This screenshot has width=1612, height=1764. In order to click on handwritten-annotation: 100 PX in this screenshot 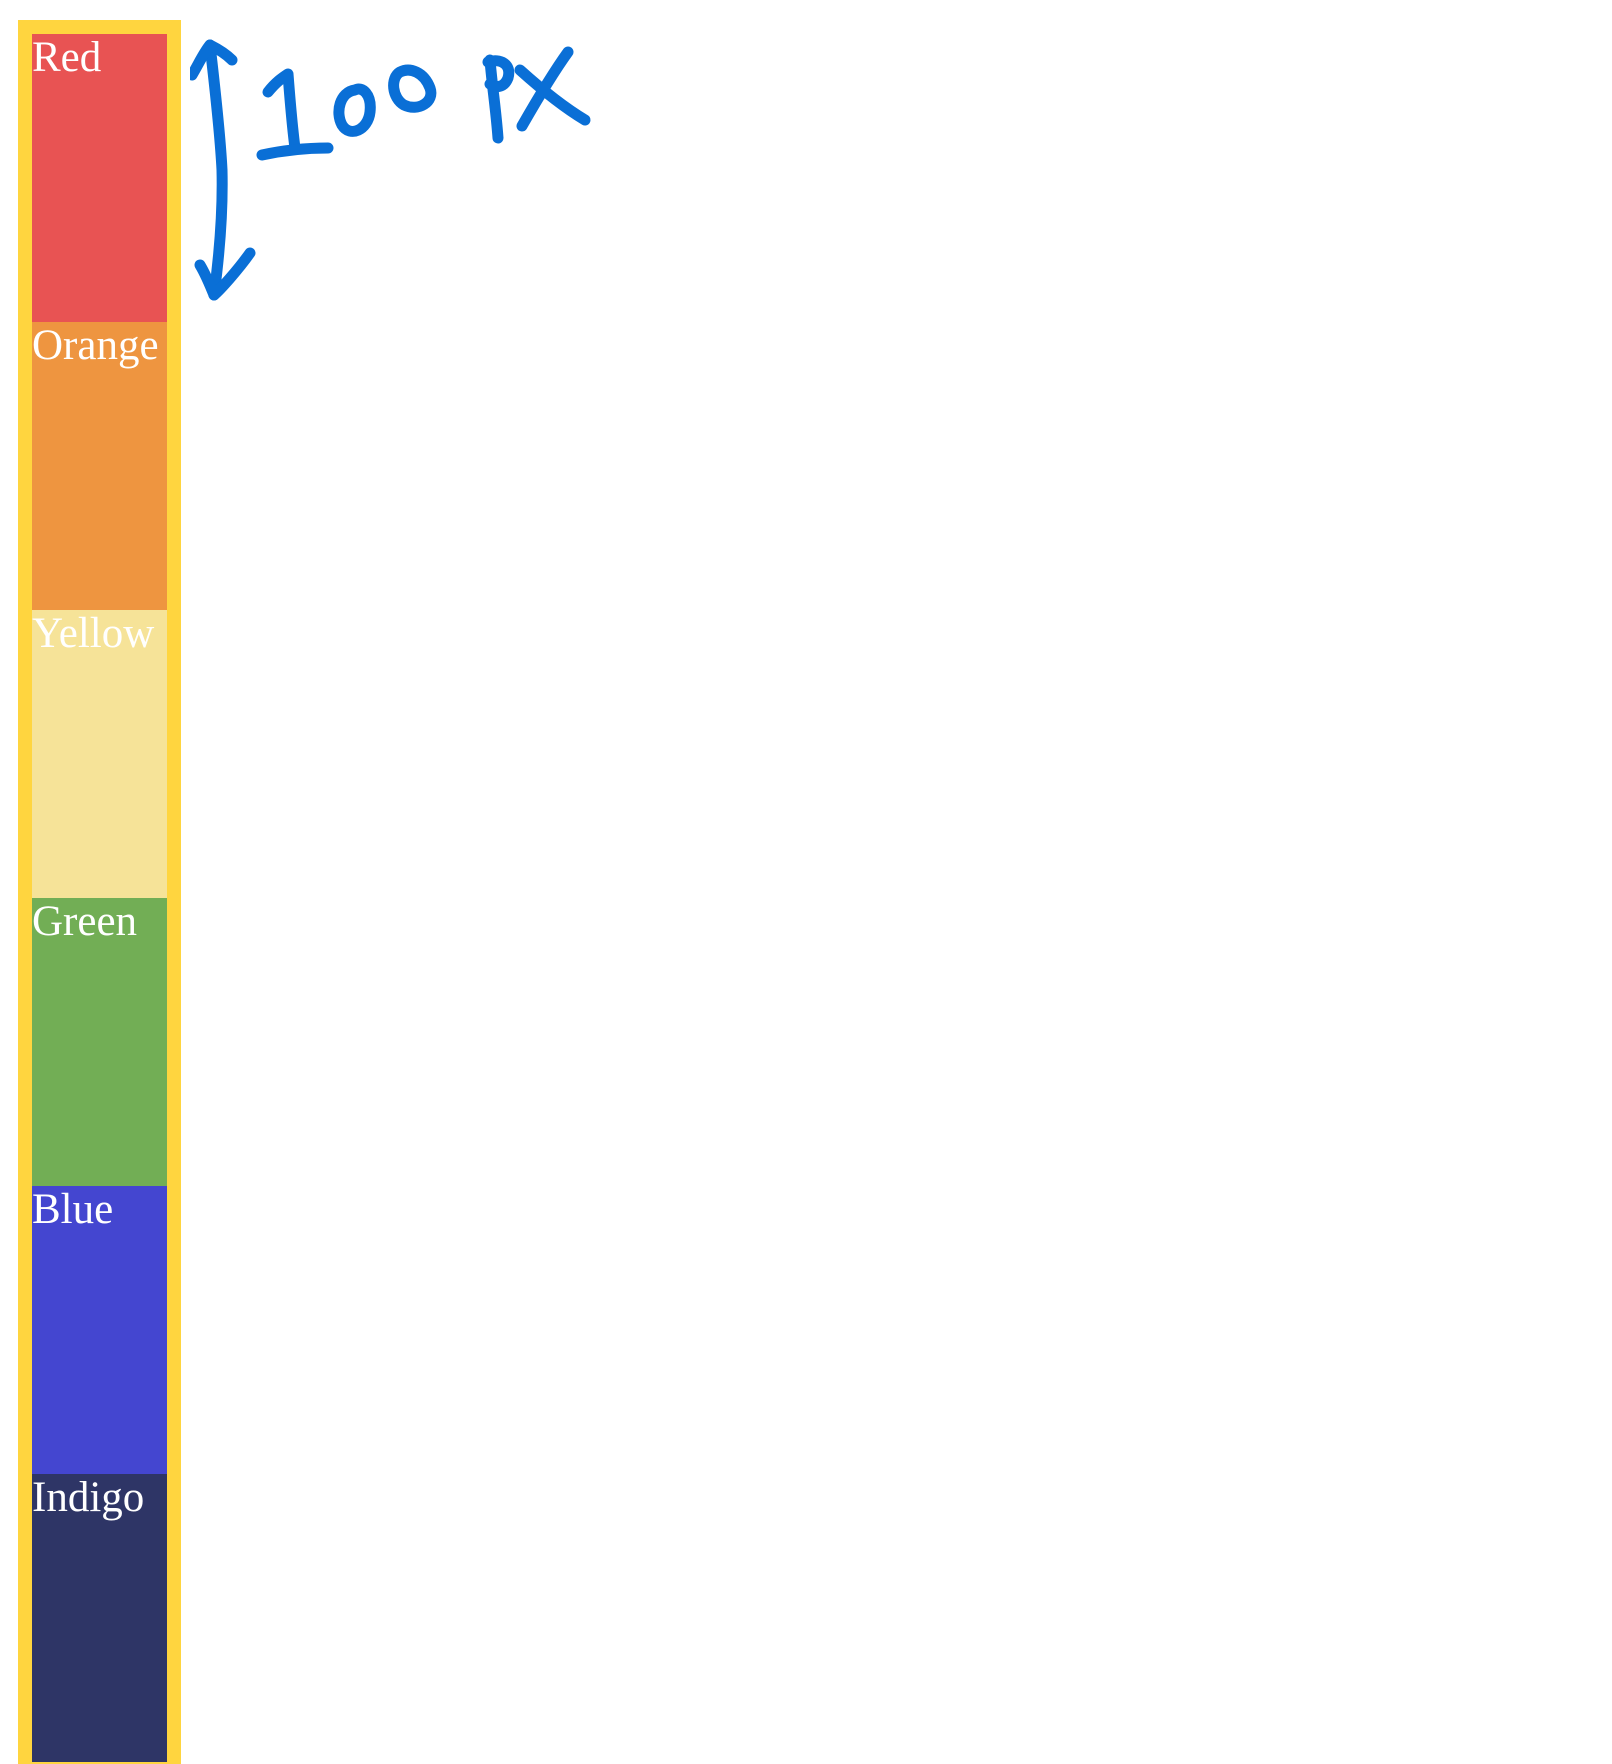, I will do `click(438, 170)`.